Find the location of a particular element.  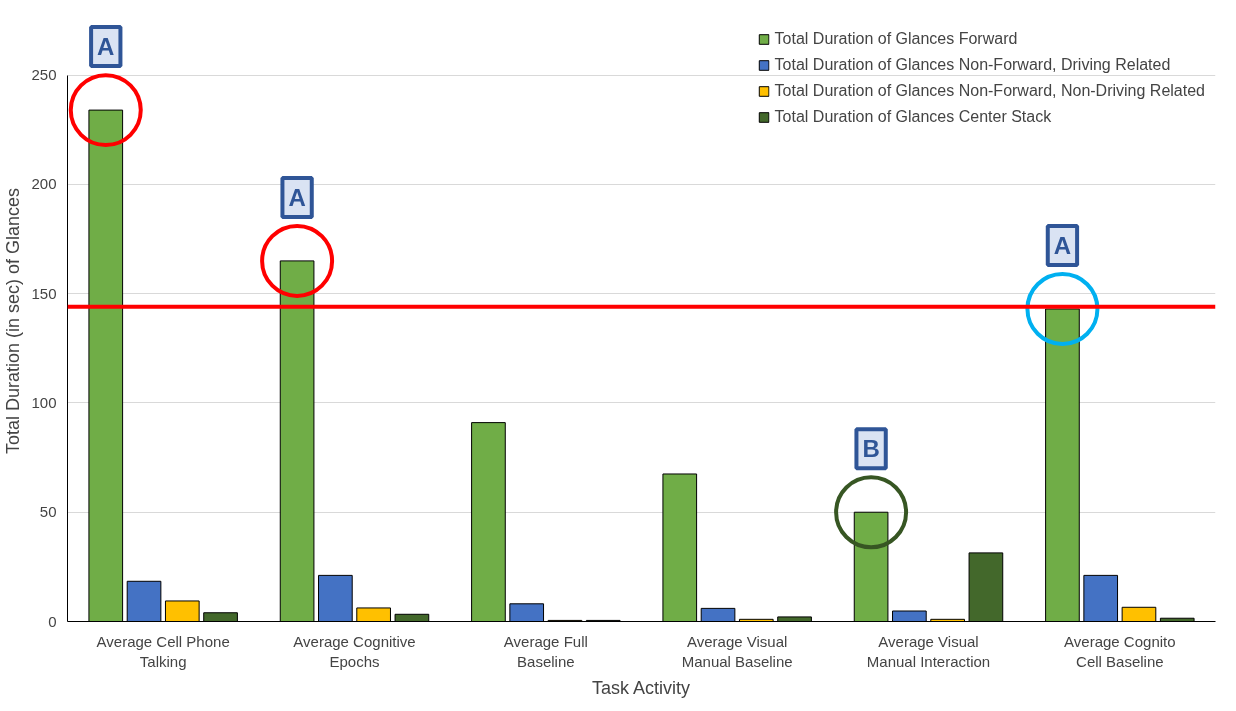

legend-label: Total Duration of Glances Non-Forward, Non-Driving Related is located at coordinates (989, 91).